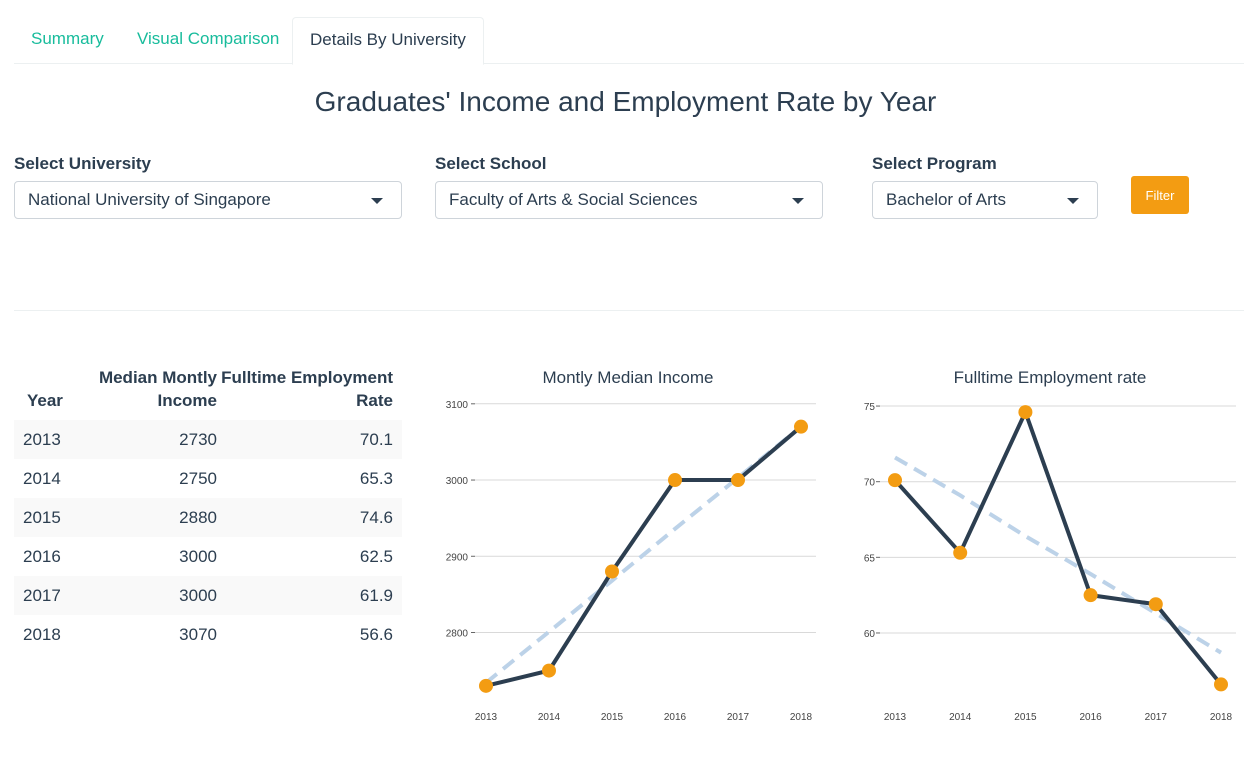 Image resolution: width=1251 pixels, height=764 pixels. What do you see at coordinates (376, 478) in the screenshot?
I see `cell-employment: 65.3` at bounding box center [376, 478].